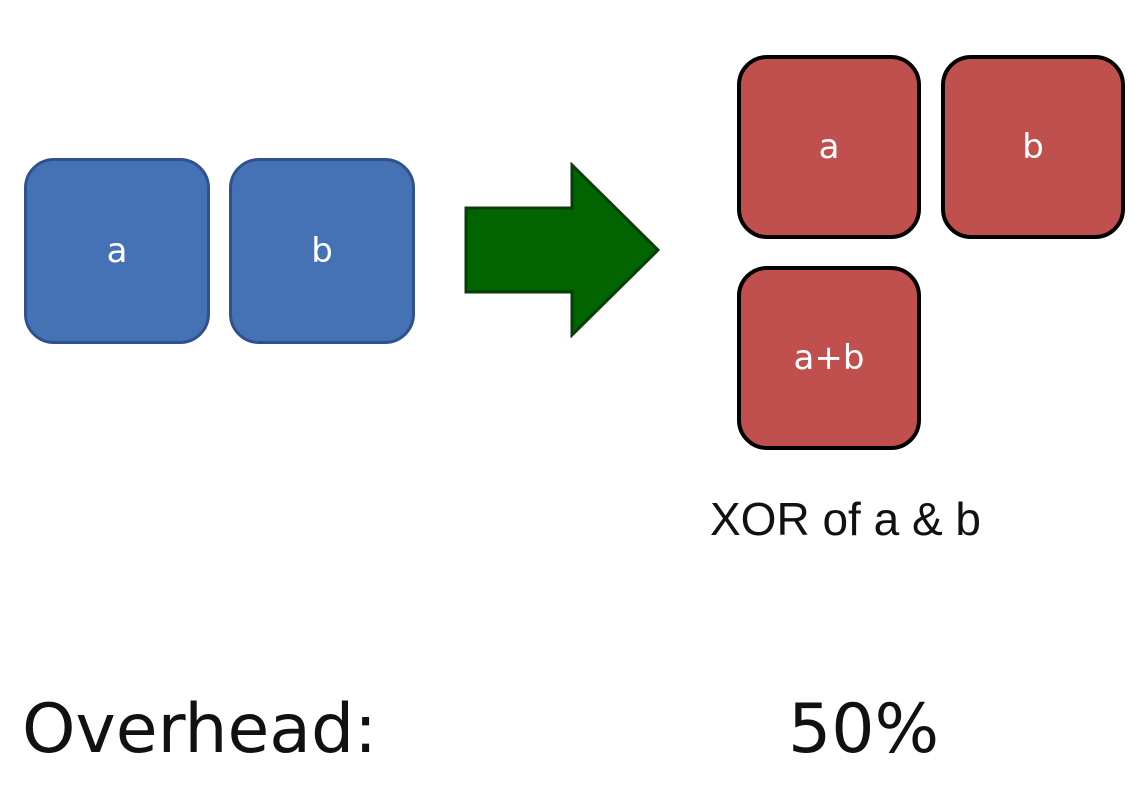  What do you see at coordinates (846, 519) in the screenshot?
I see `xor-caption: XOR of a & b` at bounding box center [846, 519].